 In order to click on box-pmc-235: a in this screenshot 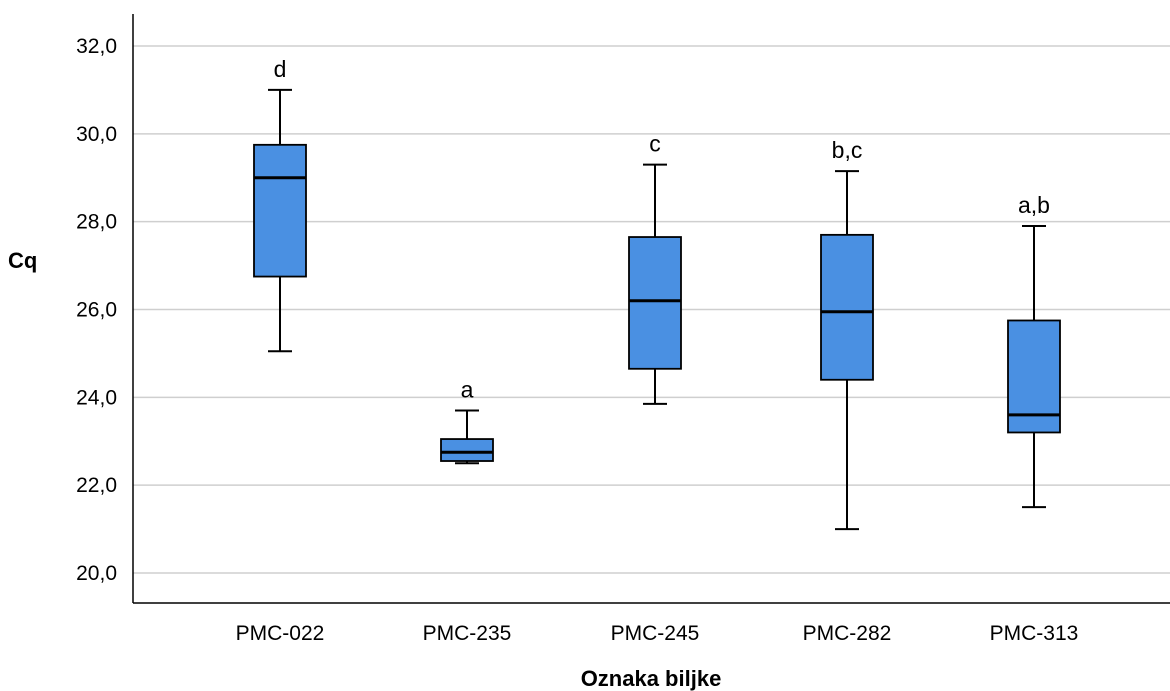, I will do `click(467, 421)`.